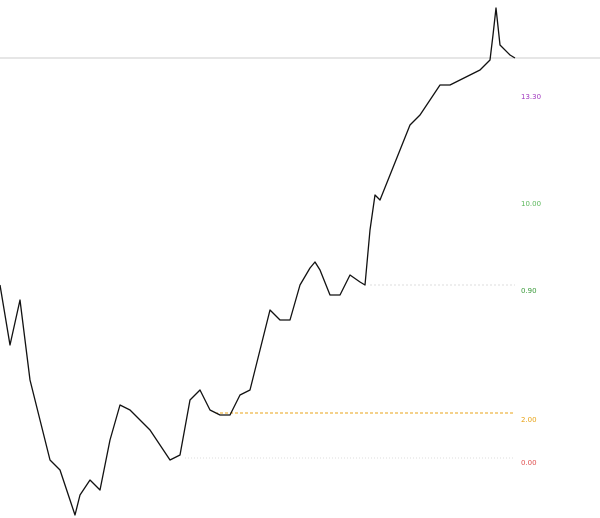 The image size is (600, 518). I want to click on level-label: 0.90, so click(529, 291).